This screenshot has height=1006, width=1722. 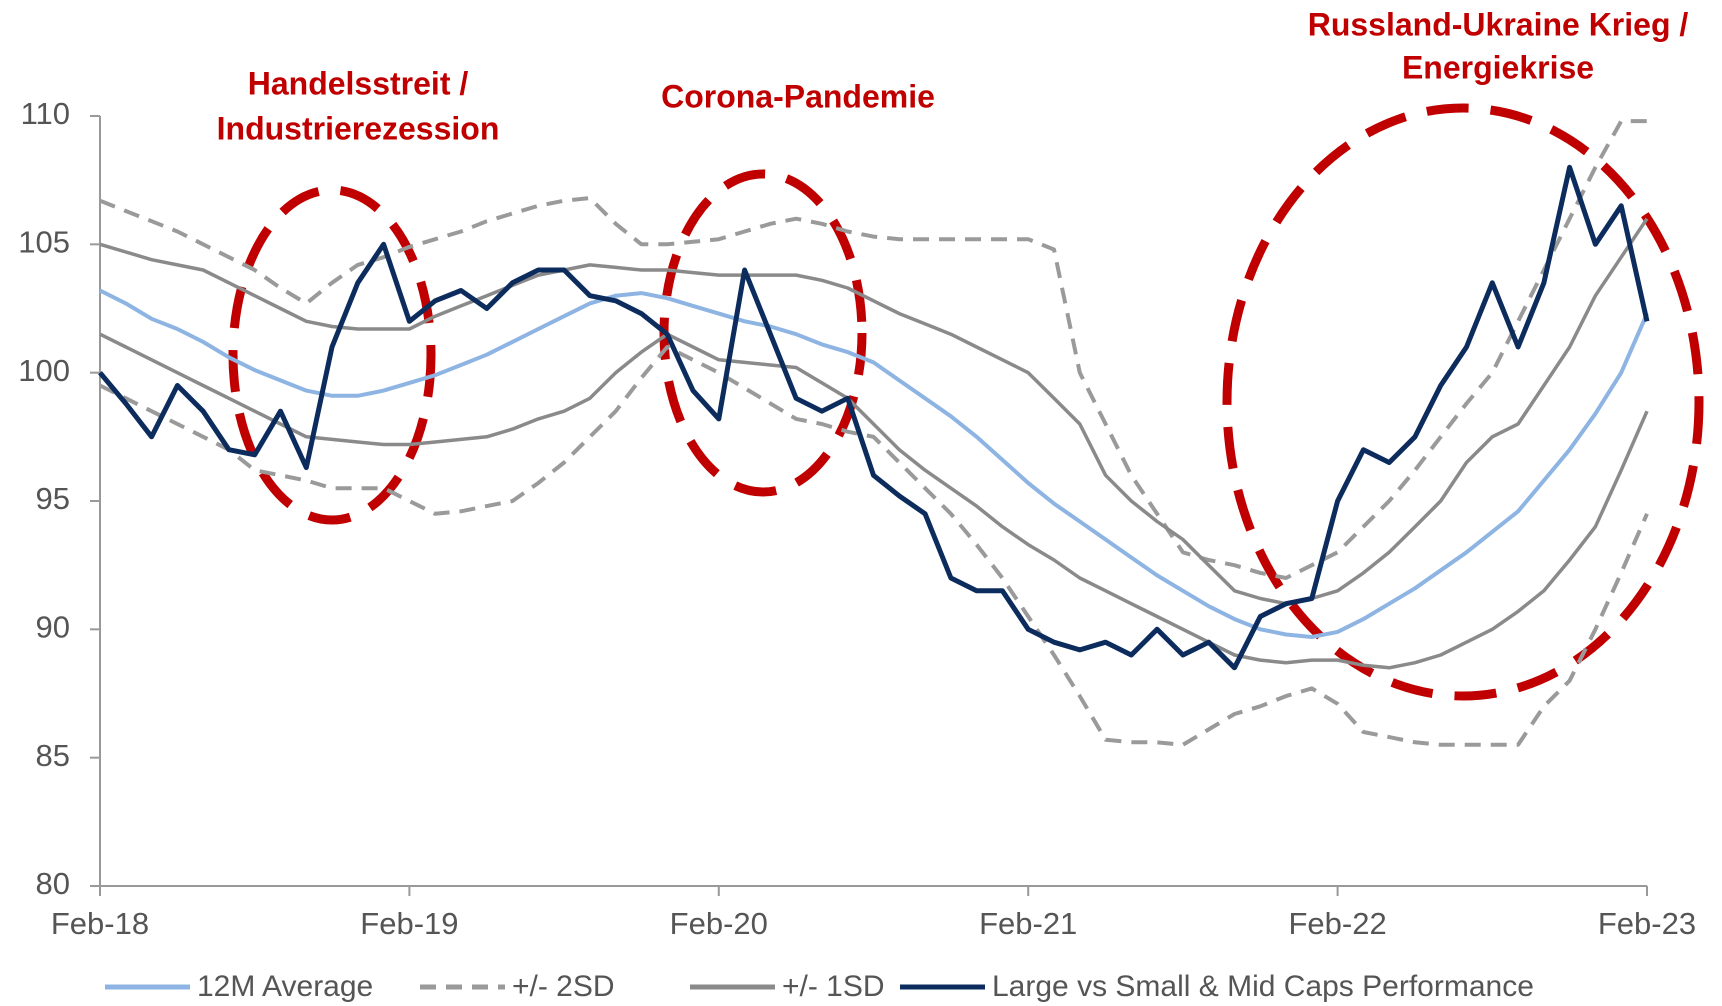 What do you see at coordinates (44, 370) in the screenshot?
I see `y-tick-label: 100` at bounding box center [44, 370].